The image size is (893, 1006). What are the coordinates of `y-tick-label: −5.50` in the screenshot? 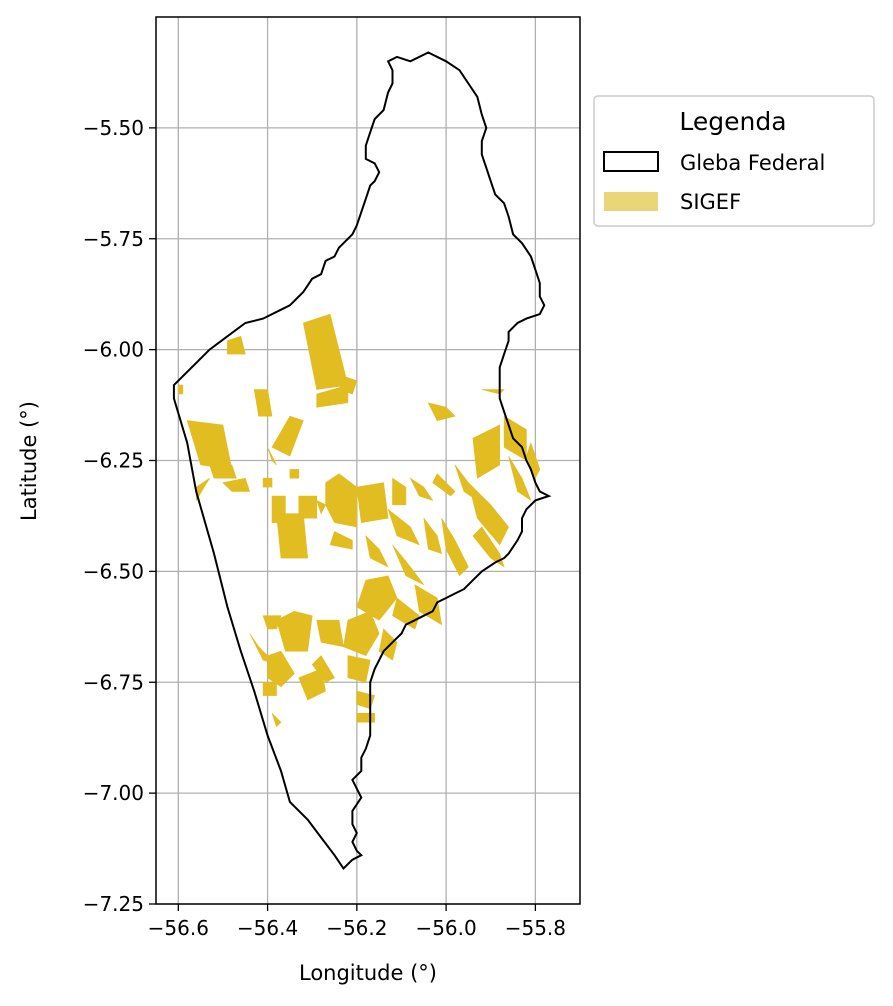 It's located at (113, 128).